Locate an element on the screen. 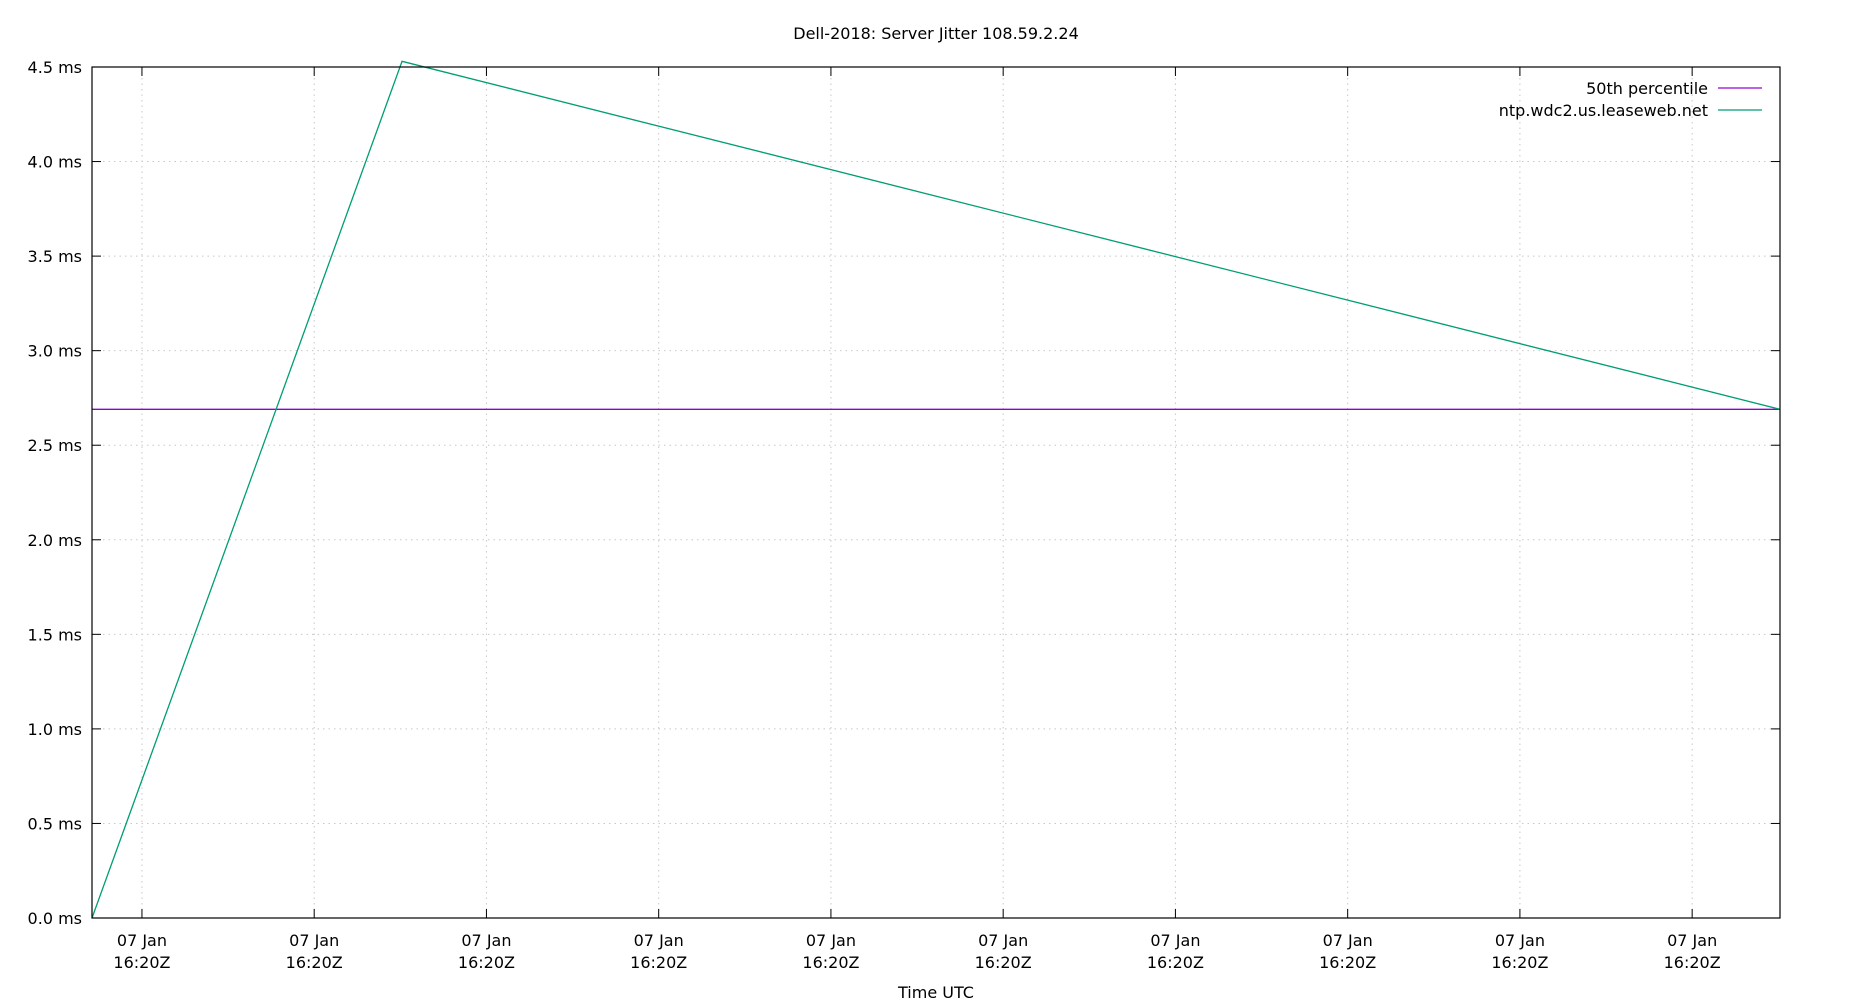 The height and width of the screenshot is (1004, 1850). y-tick-label: 4.5 ms is located at coordinates (55, 67).